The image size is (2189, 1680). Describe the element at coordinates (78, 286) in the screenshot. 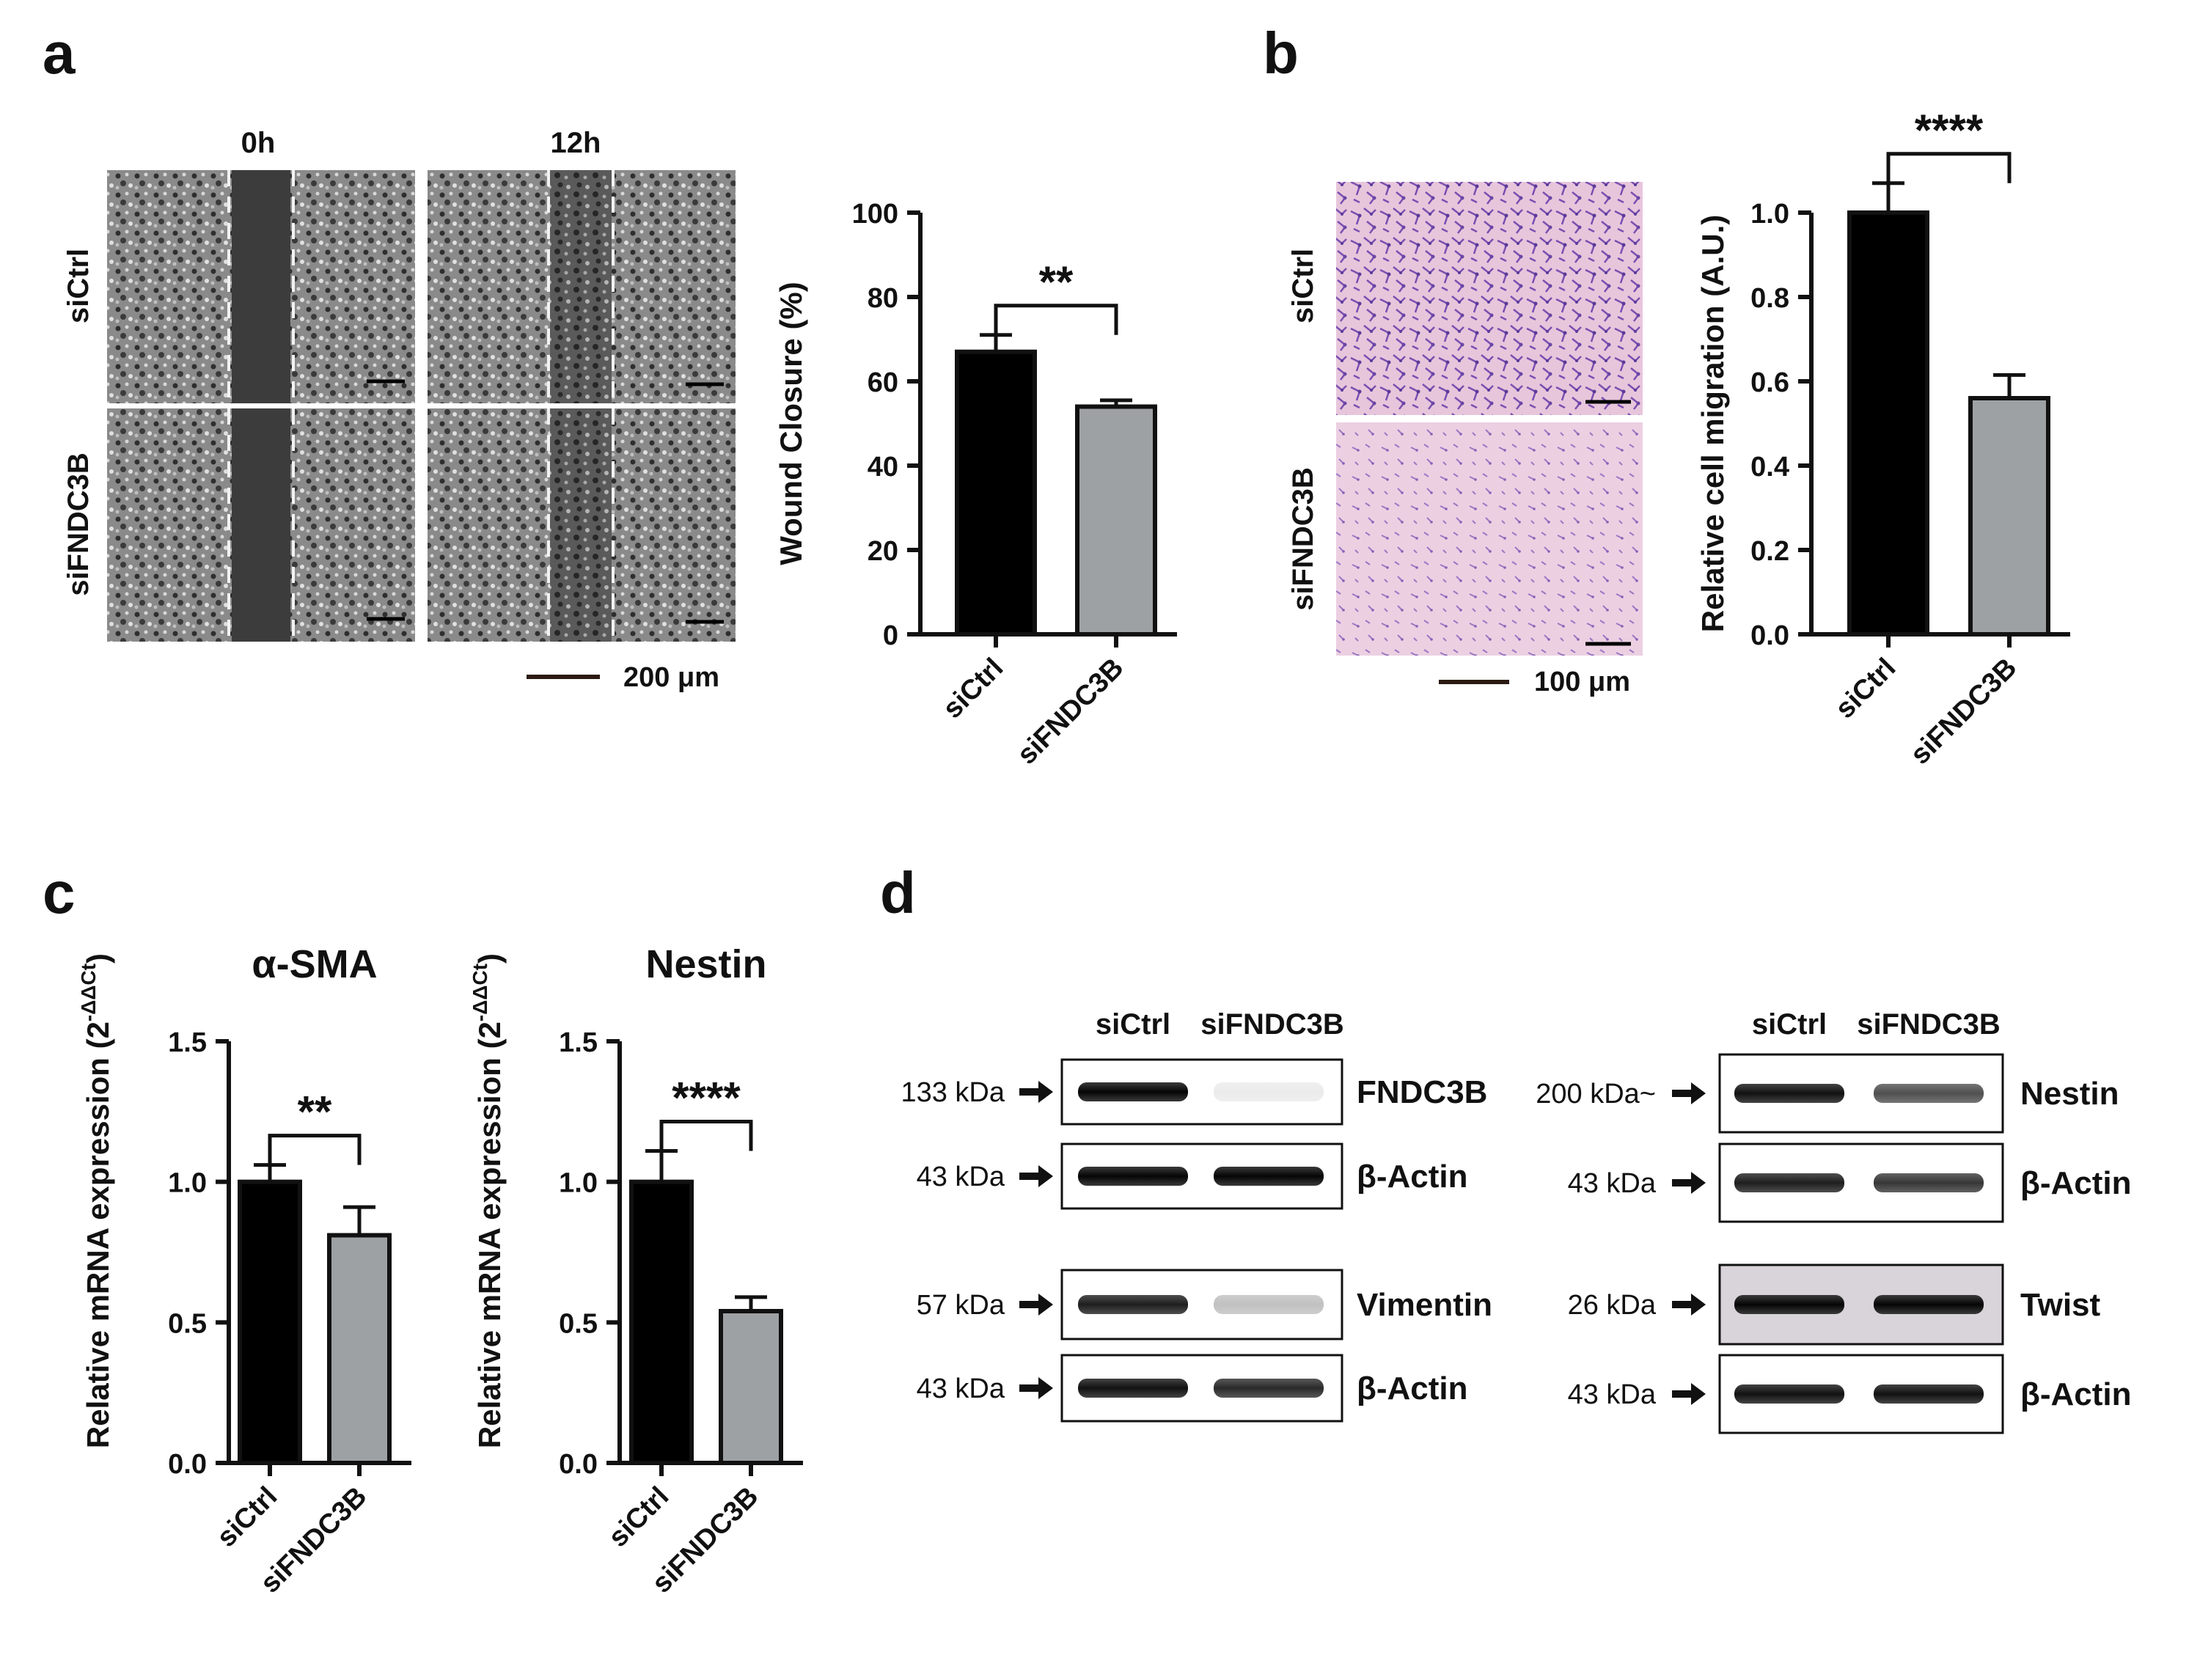

I see `row-label-sictrl-a: siCtrl` at that location.